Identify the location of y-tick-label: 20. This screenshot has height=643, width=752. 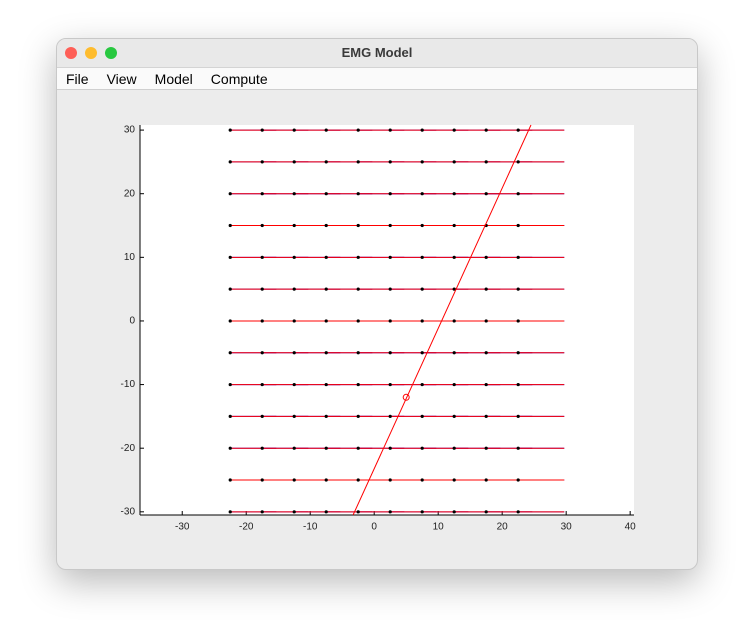
(130, 193).